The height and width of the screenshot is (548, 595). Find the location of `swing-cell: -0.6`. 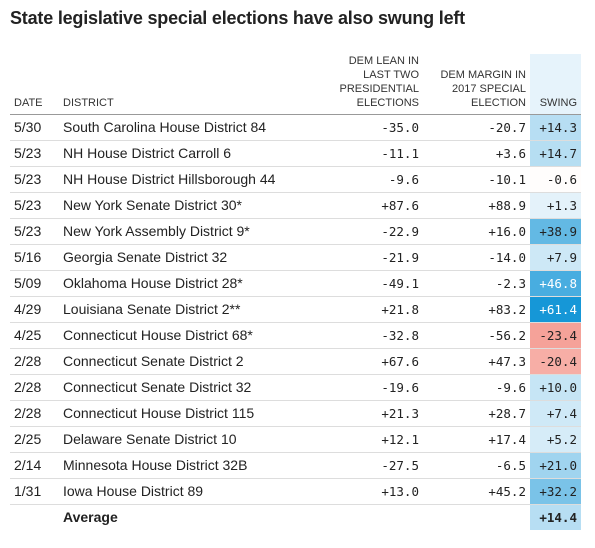

swing-cell: -0.6 is located at coordinates (555, 179).